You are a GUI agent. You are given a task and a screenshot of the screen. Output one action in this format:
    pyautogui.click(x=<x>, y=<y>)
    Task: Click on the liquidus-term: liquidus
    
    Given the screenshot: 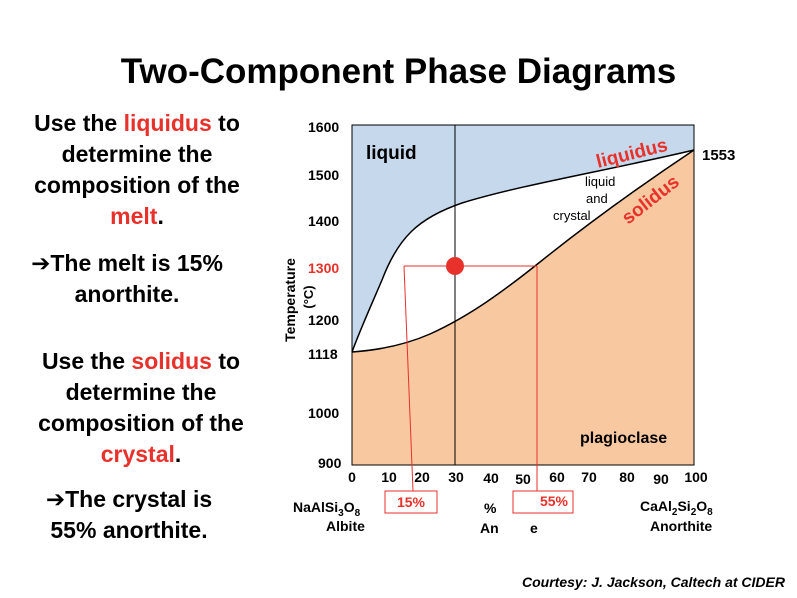 What is the action you would take?
    pyautogui.click(x=167, y=123)
    